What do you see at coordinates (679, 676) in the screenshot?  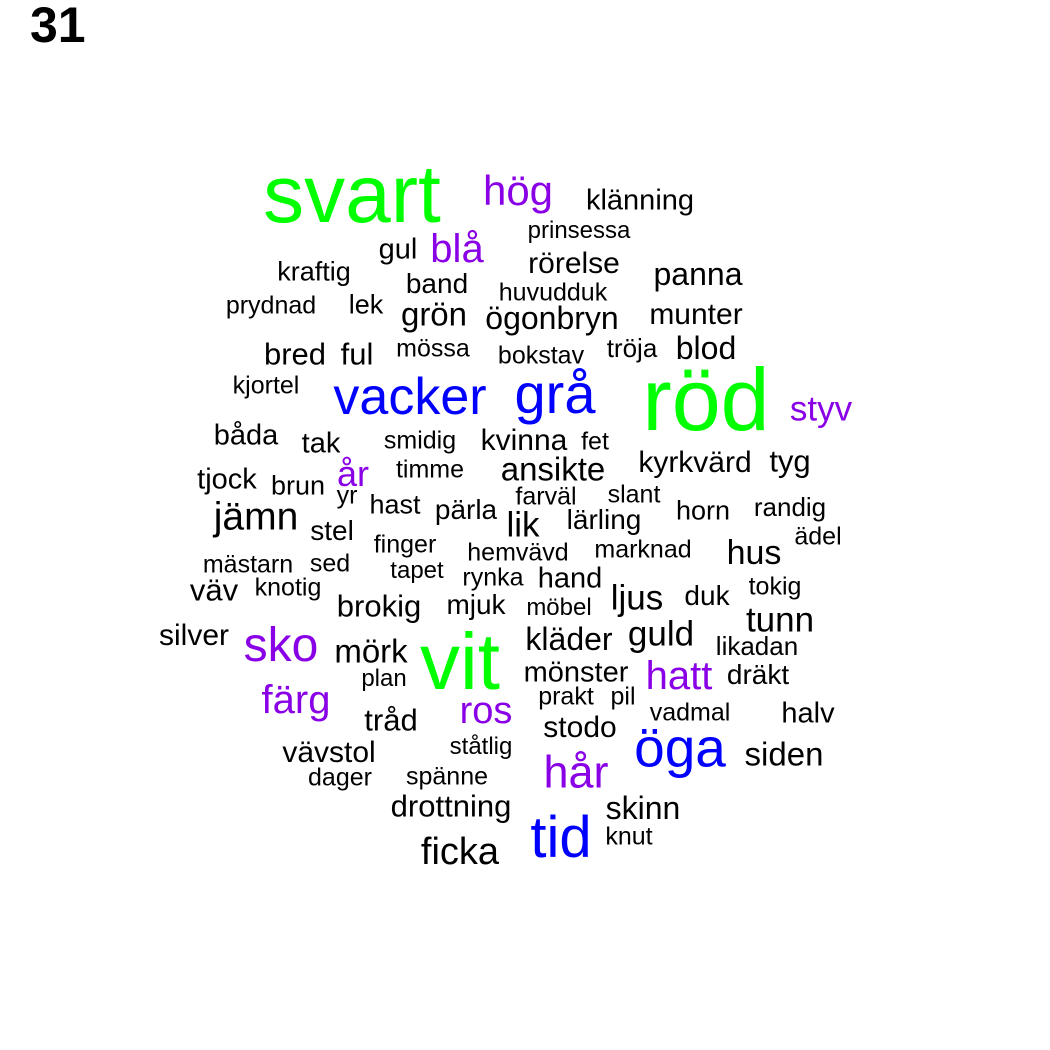 I see `word-hatt: hatt` at bounding box center [679, 676].